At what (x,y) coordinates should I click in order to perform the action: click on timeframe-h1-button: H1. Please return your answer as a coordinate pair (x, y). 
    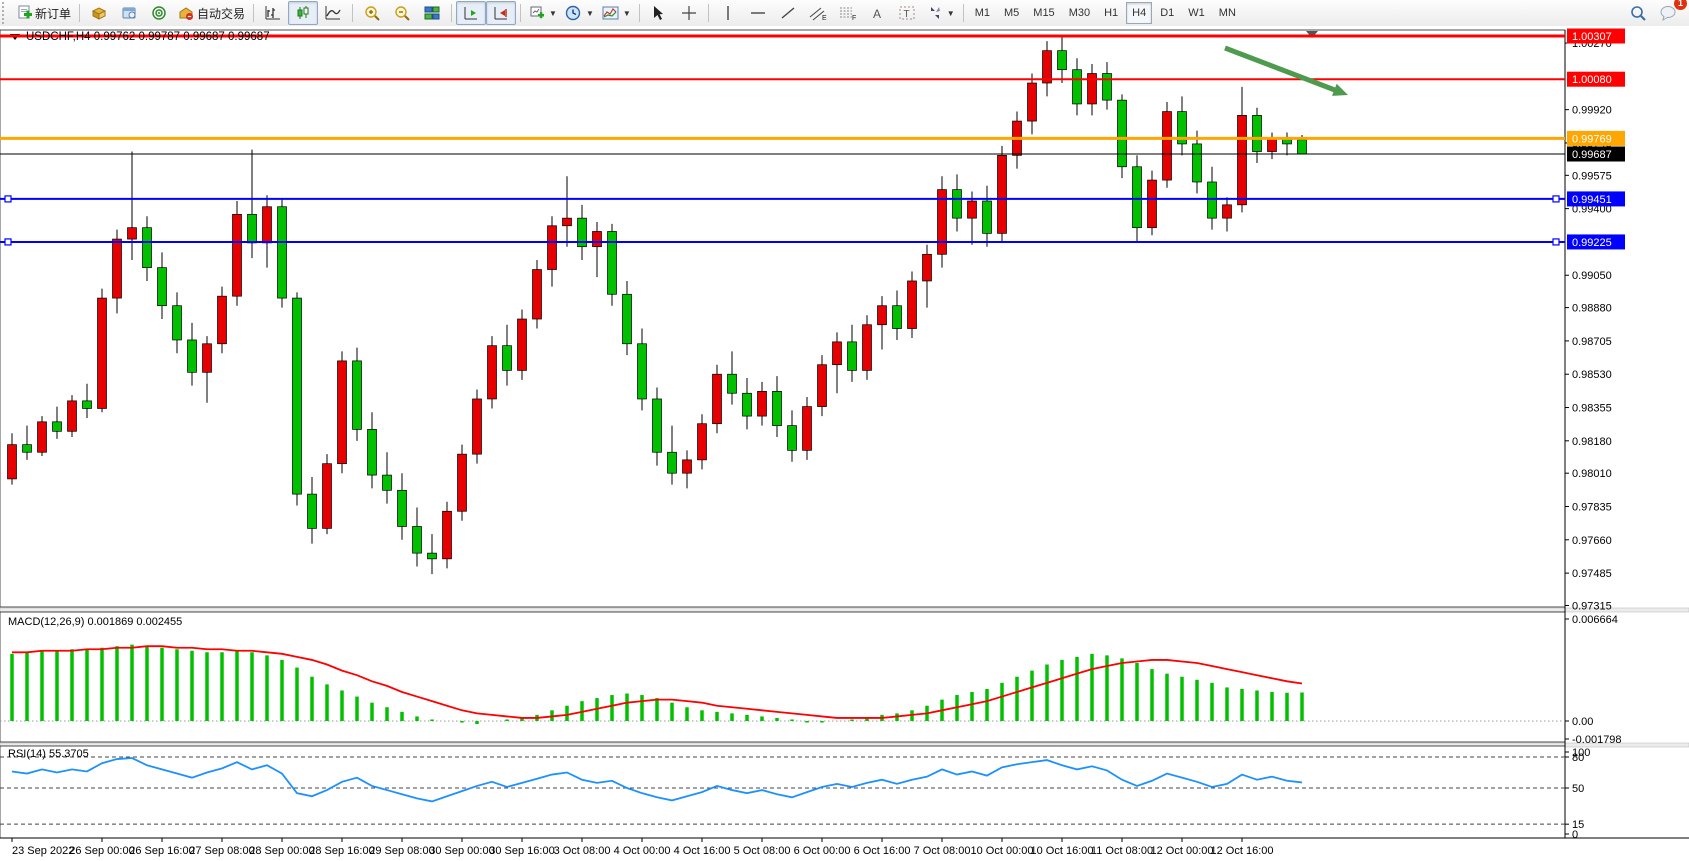
    Looking at the image, I should click on (1111, 13).